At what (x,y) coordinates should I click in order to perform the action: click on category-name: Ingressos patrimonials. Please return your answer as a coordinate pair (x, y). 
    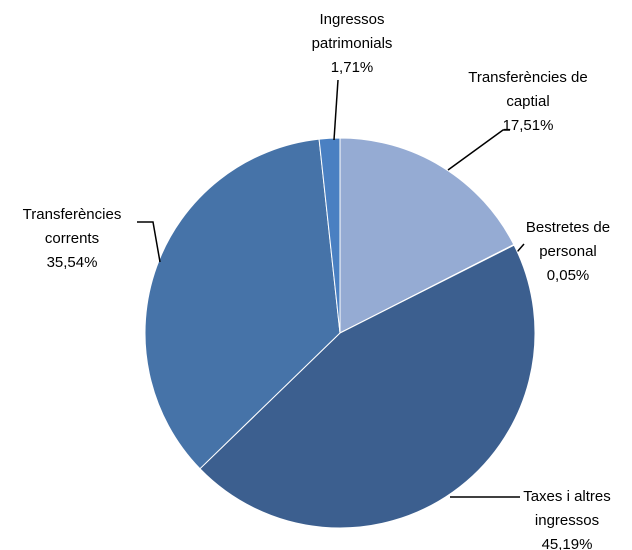
    Looking at the image, I should click on (352, 31).